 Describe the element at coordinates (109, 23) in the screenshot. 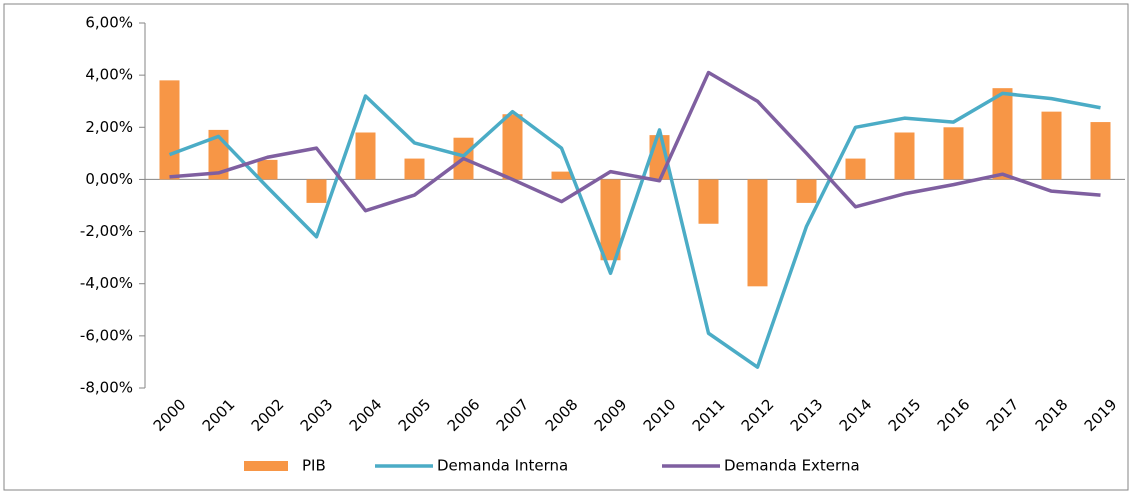

I see `y-tick-label: 6,00%` at that location.